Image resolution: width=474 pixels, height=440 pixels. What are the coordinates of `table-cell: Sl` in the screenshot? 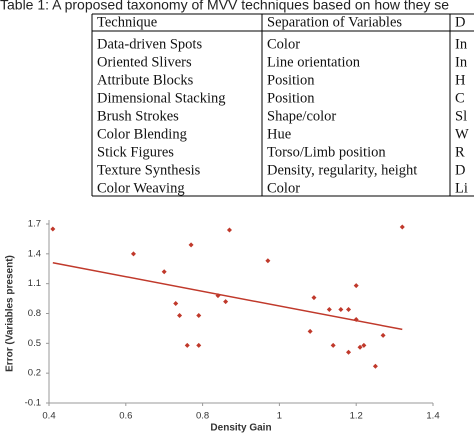 It's located at (461, 116).